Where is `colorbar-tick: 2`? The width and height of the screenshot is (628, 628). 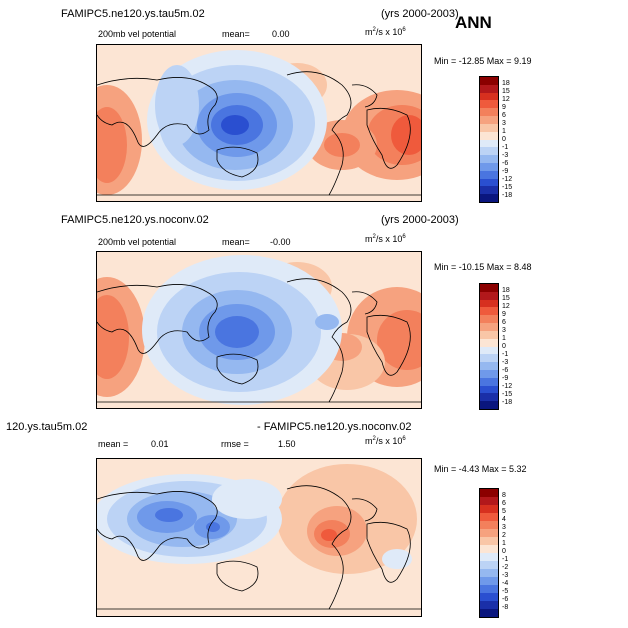 colorbar-tick: 2 is located at coordinates (504, 535).